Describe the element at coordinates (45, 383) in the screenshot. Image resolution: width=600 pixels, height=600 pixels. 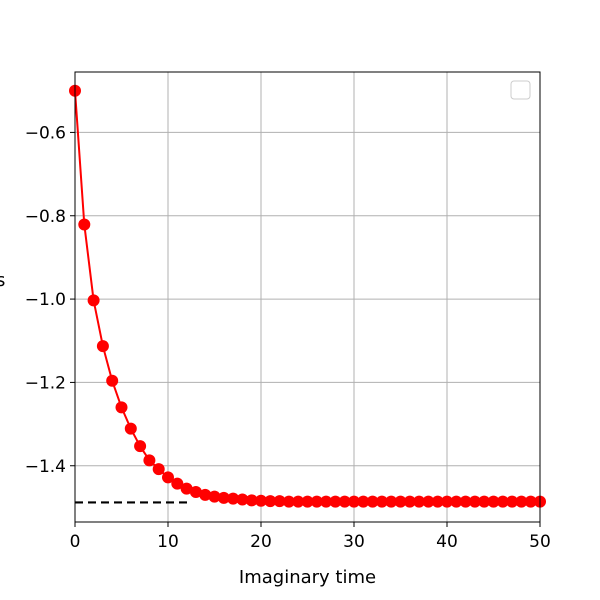
I see `y-tick-label: −1.2` at that location.